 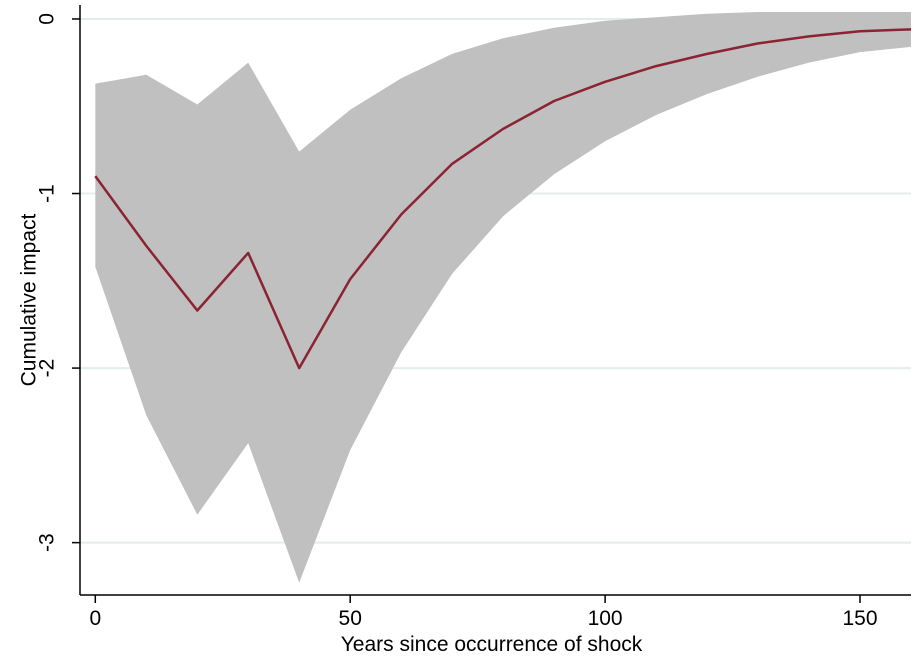 What do you see at coordinates (605, 618) in the screenshot?
I see `x-tick-label-2: 100` at bounding box center [605, 618].